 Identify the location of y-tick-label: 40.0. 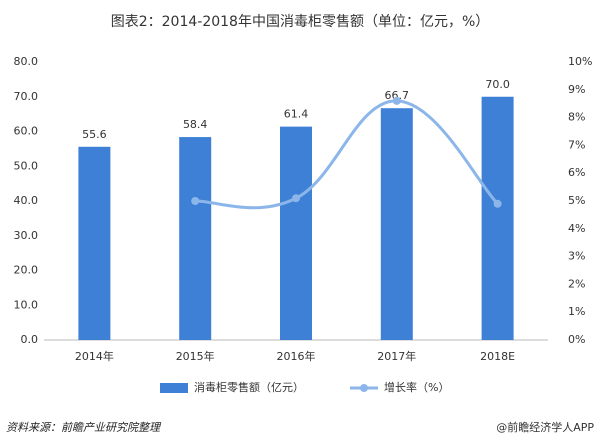
(26, 200).